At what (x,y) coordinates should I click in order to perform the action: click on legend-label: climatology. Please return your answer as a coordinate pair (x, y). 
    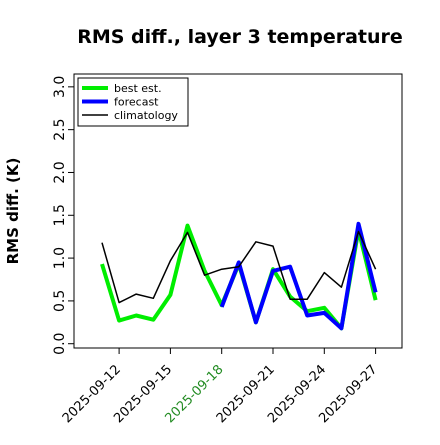
    Looking at the image, I should click on (146, 115).